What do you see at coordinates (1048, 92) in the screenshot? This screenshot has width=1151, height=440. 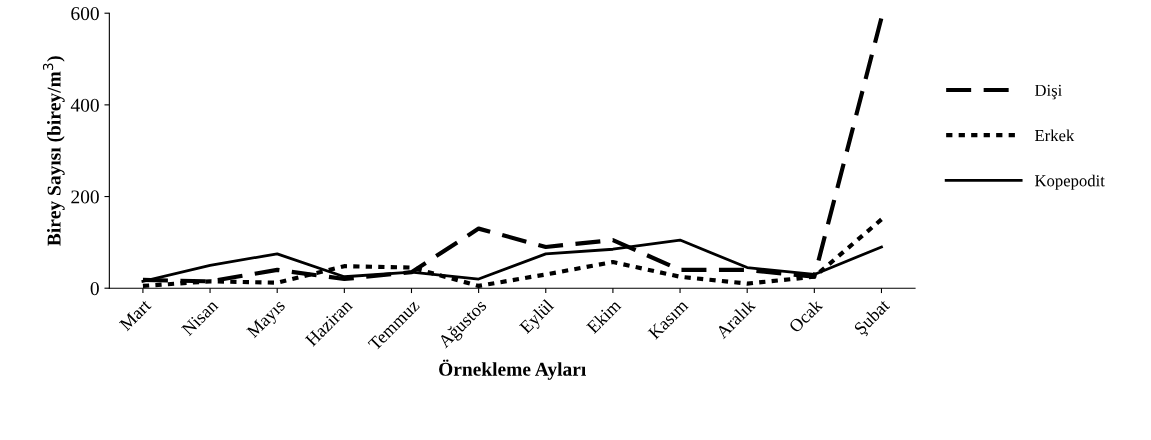 I see `legend-label: Dişi` at bounding box center [1048, 92].